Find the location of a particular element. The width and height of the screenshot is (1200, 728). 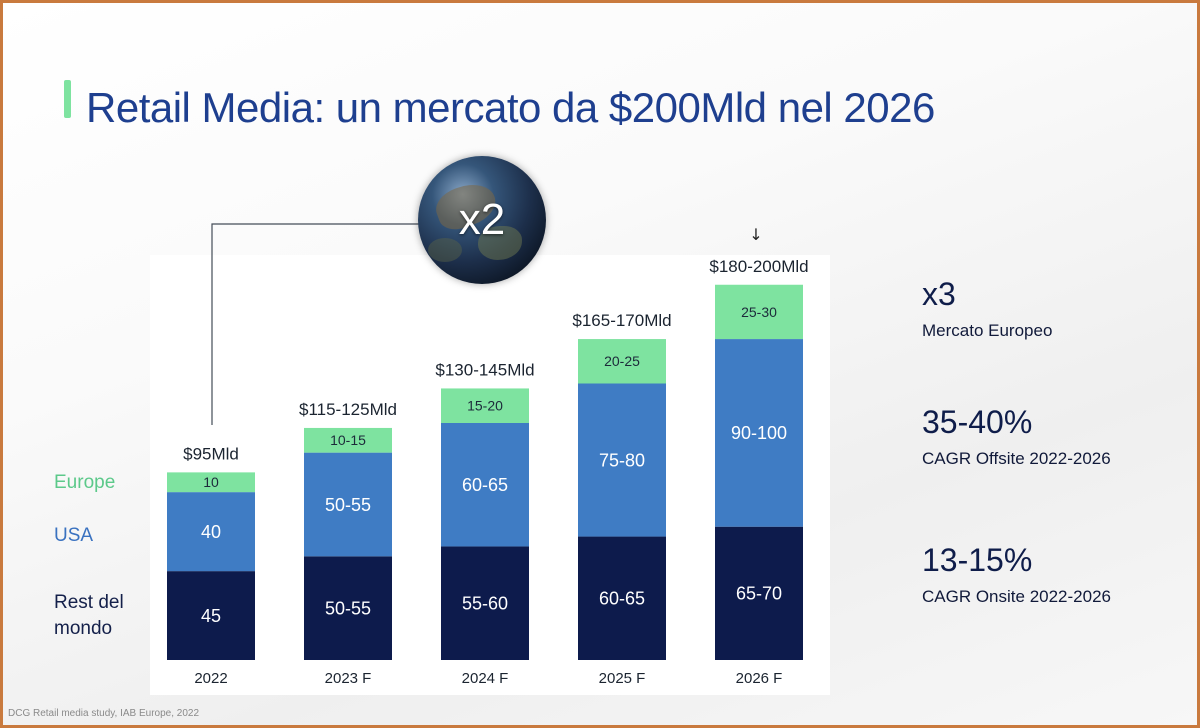

arrow-down-icon: ↓ is located at coordinates (755, 234).